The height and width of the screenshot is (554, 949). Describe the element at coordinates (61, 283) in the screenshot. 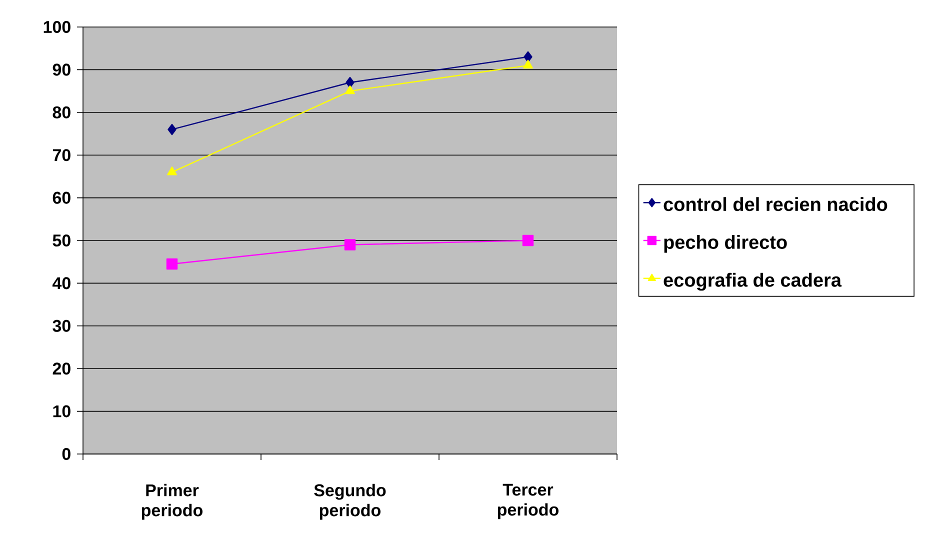

I see `y-tick-label: 40` at that location.